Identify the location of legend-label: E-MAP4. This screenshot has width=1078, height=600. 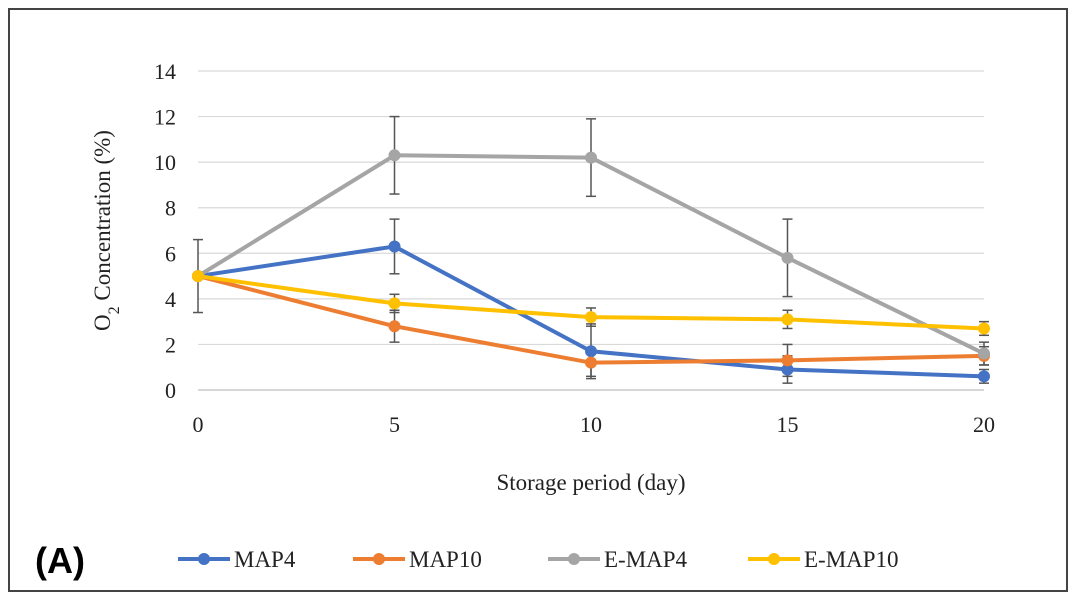
(646, 559).